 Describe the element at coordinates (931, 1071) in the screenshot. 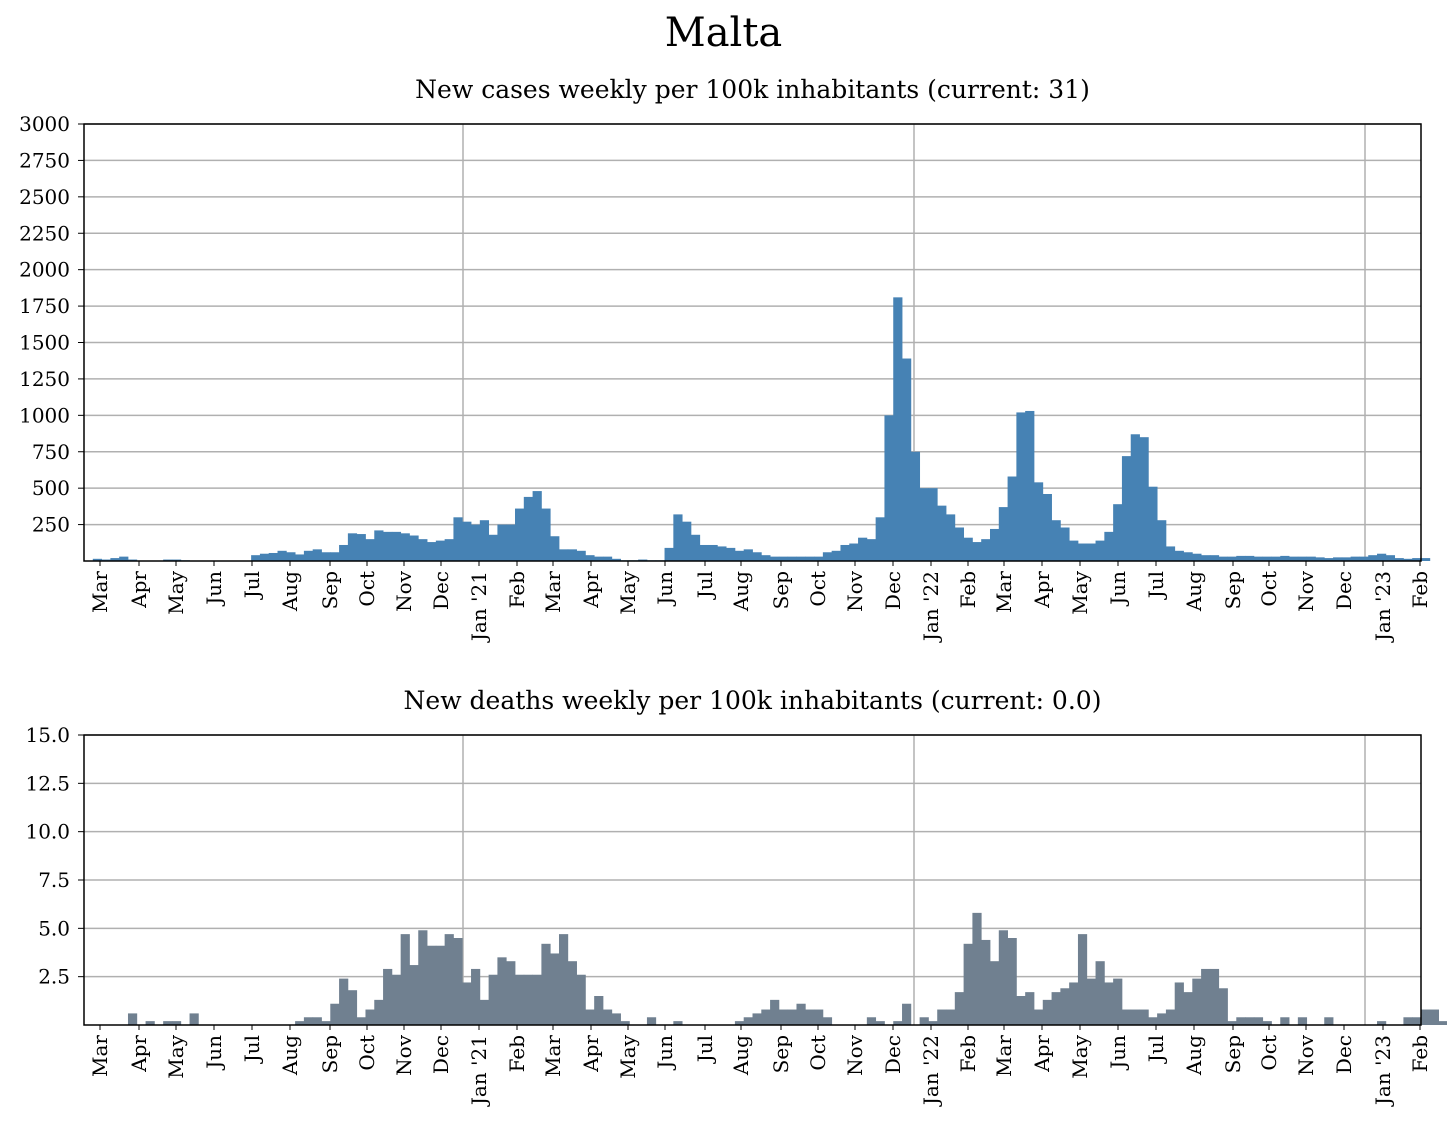

I see `deaths-xtick-label: Jan '22` at that location.